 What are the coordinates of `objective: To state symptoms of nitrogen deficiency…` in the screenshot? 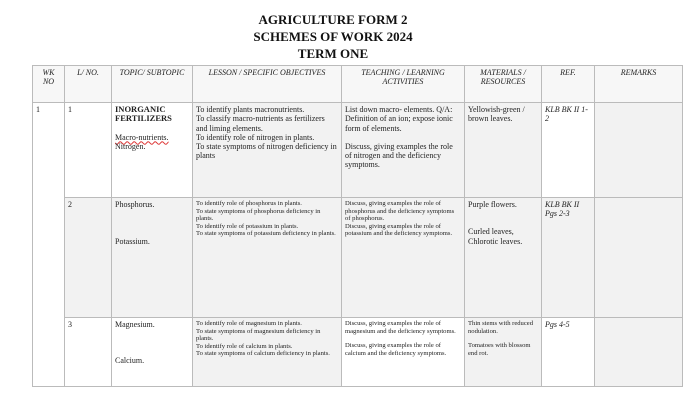 It's located at (266, 151).